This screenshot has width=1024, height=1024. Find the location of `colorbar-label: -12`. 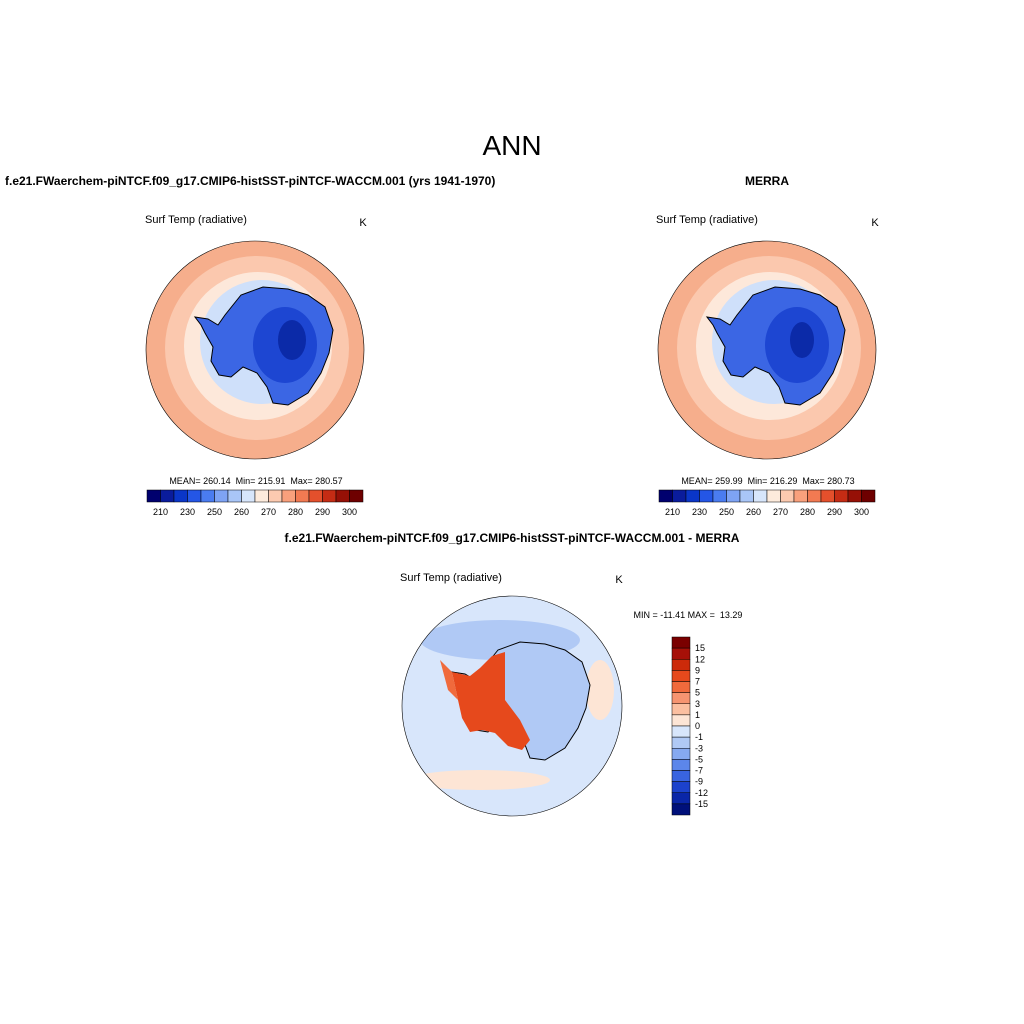

colorbar-label: -12 is located at coordinates (701, 793).